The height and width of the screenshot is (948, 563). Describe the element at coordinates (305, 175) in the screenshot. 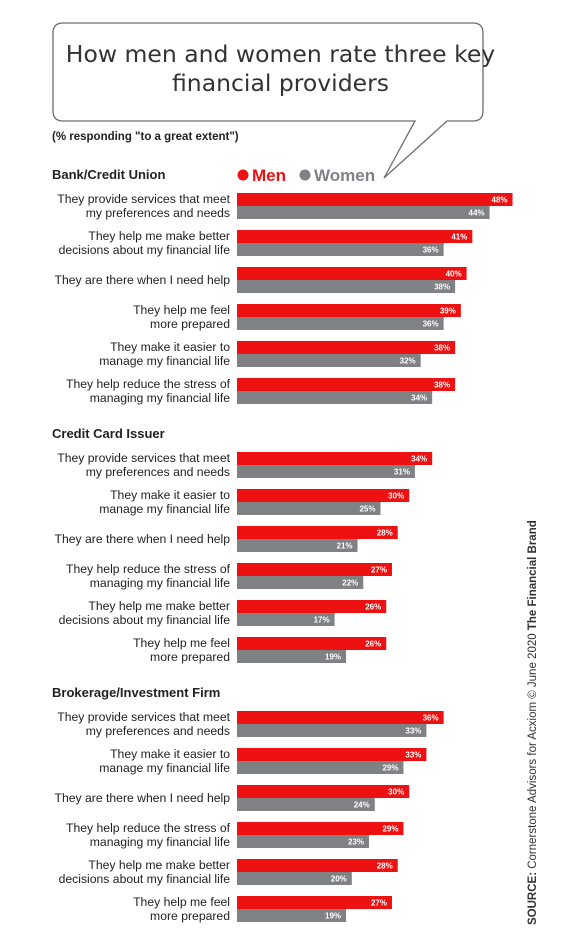

I see `legend-women-marker` at that location.